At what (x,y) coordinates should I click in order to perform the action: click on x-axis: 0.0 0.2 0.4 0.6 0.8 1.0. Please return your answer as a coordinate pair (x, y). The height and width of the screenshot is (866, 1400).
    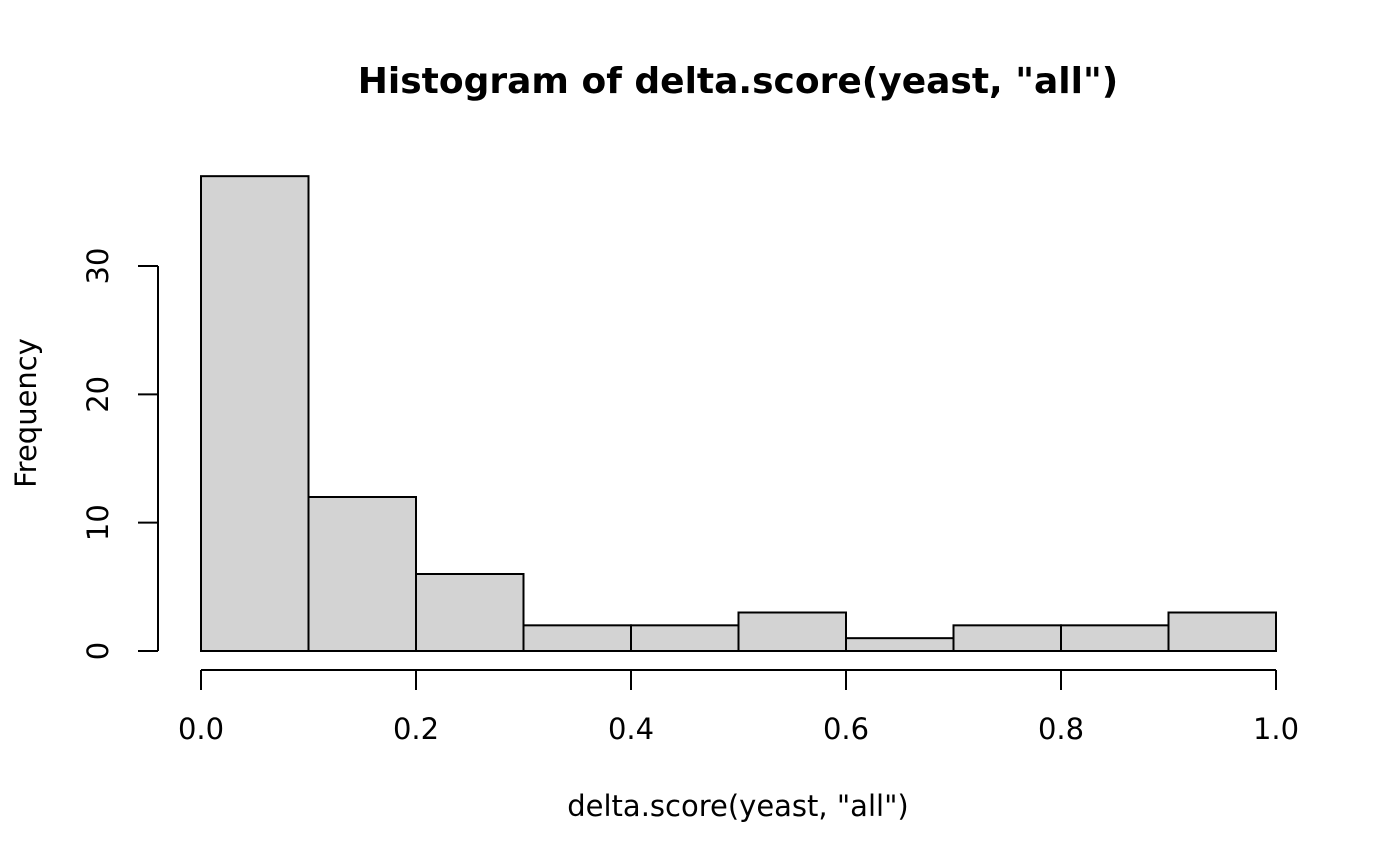
    Looking at the image, I should click on (738, 707).